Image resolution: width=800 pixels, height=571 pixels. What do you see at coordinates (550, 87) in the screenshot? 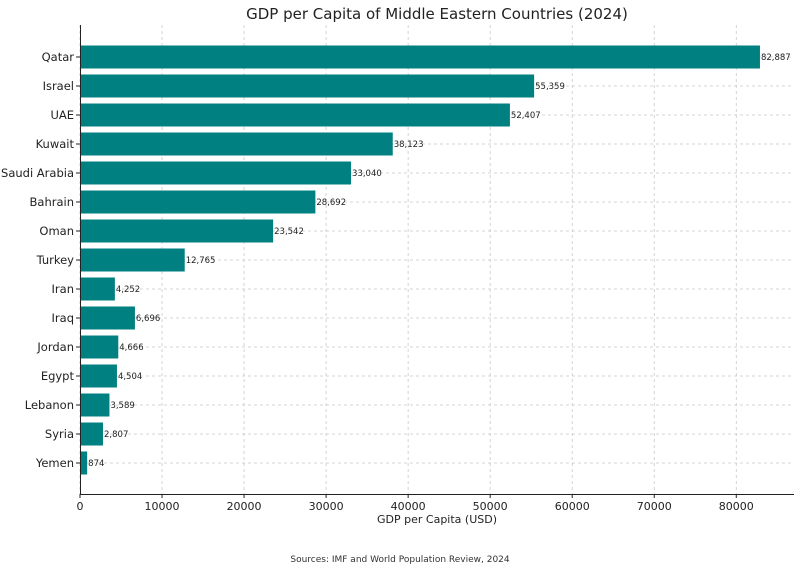
I see `data-label: 55,359` at bounding box center [550, 87].